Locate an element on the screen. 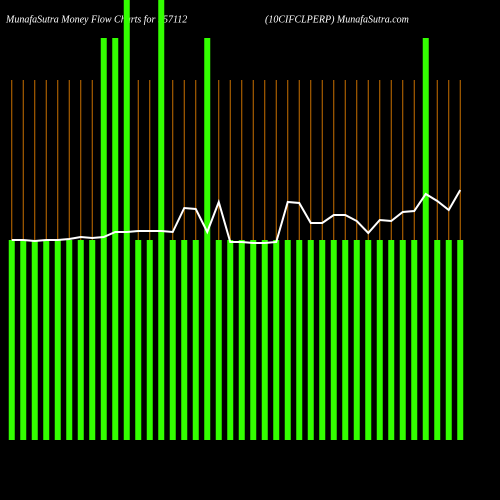 The height and width of the screenshot is (500, 500). chart-subtitle: (10CIFCLPERP) MunafaSutra.com is located at coordinates (337, 19).